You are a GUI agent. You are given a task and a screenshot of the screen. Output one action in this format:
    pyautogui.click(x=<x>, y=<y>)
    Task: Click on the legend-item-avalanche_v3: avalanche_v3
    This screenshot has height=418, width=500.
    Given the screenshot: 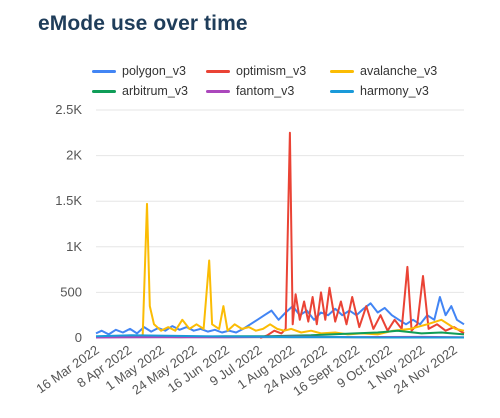 What is the action you would take?
    pyautogui.click(x=400, y=71)
    